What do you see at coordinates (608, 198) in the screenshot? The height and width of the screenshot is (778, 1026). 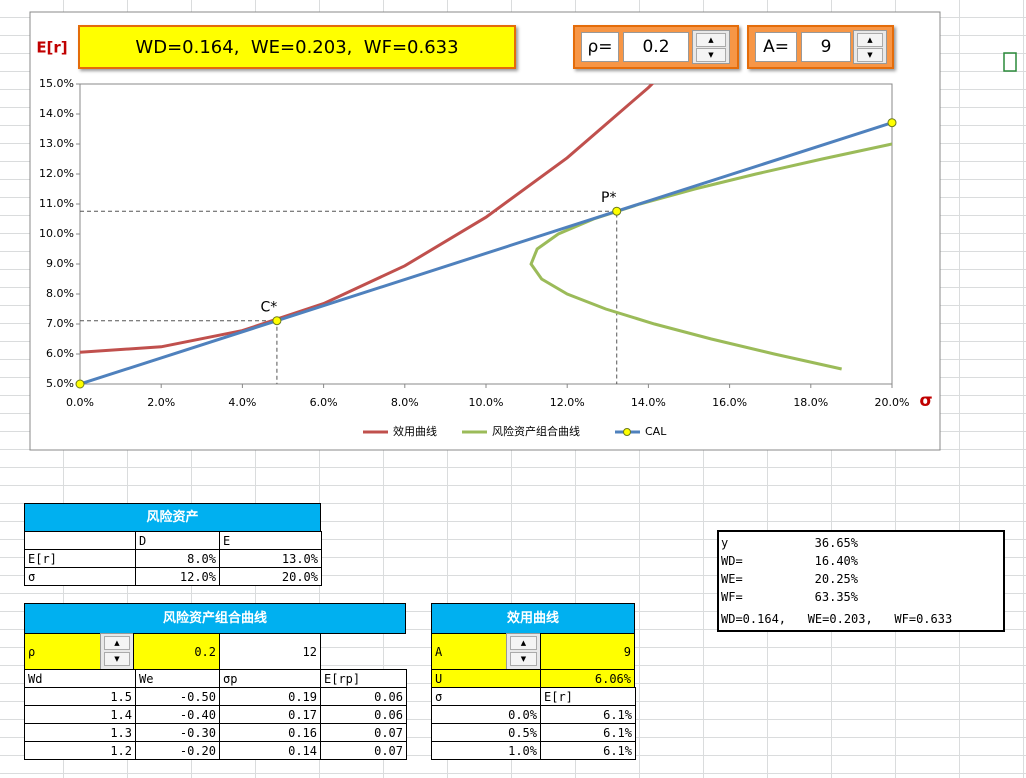 I see `annotation: P*` at bounding box center [608, 198].